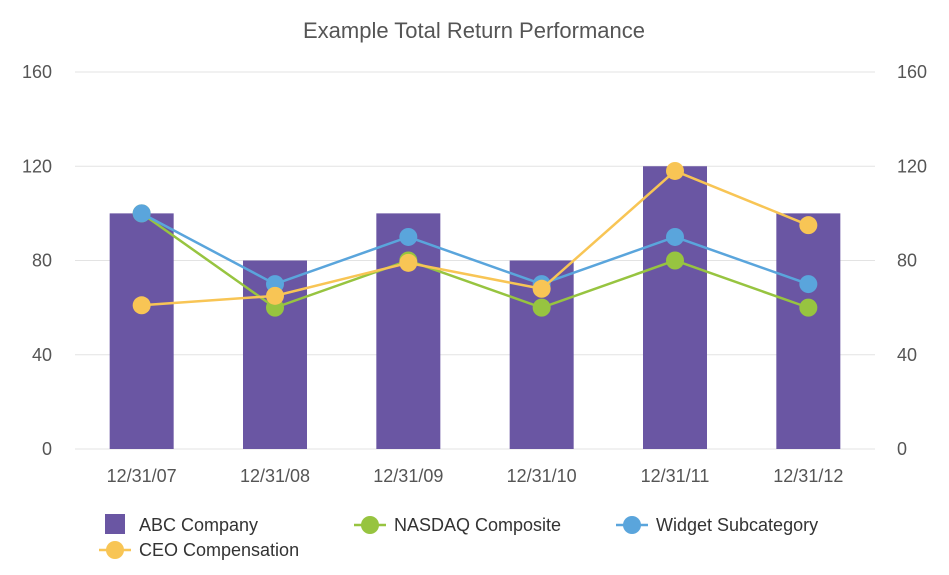 This screenshot has width=949, height=575. Describe the element at coordinates (675, 476) in the screenshot. I see `x-tick-4: 12/31/11` at that location.